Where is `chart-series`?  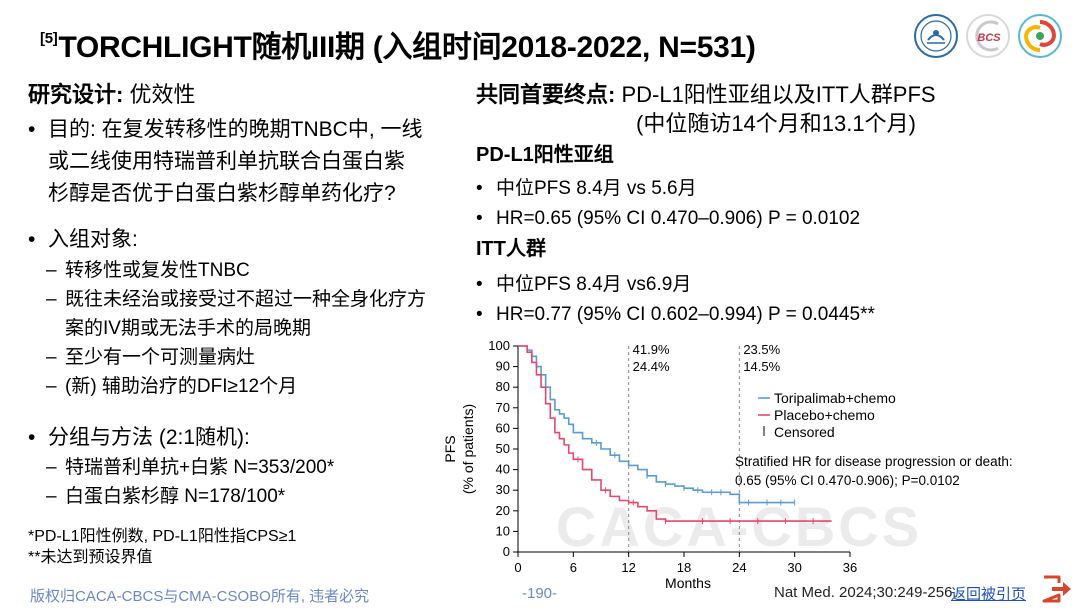
chart-series is located at coordinates (675, 435).